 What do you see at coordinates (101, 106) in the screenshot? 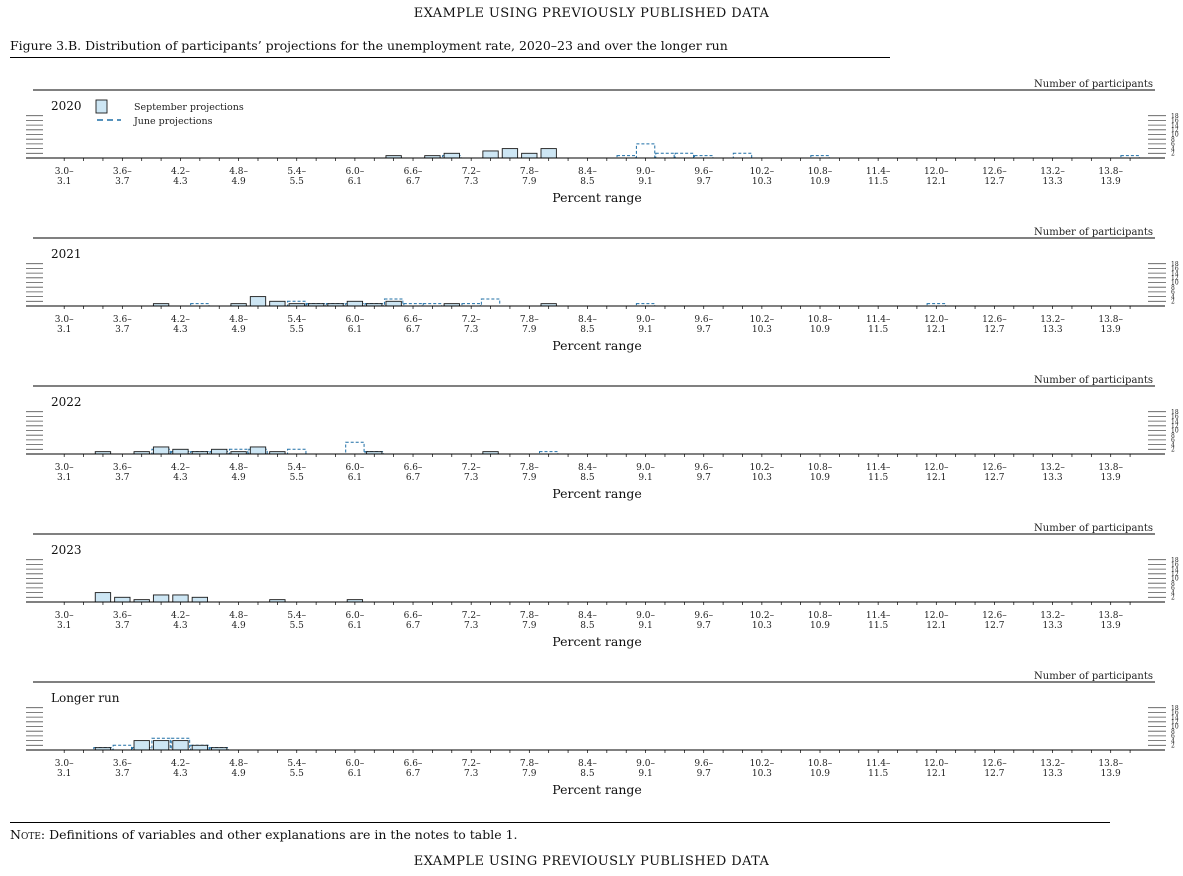
I see `legend-swatch-september` at bounding box center [101, 106].